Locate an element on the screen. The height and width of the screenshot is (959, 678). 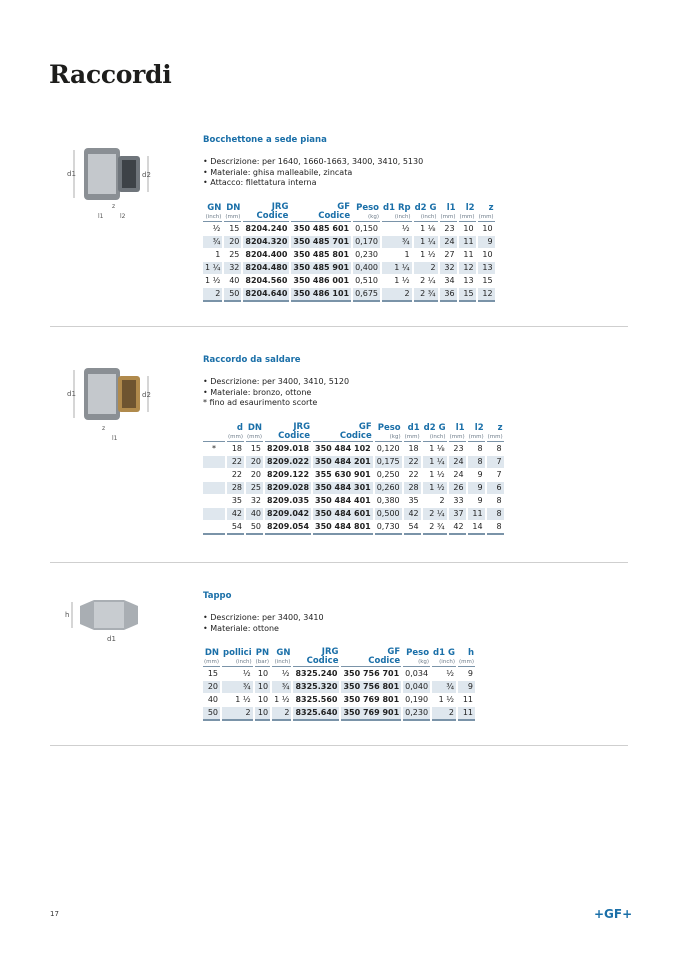
column-header: l1 (mm) is located at coordinates (448, 212).